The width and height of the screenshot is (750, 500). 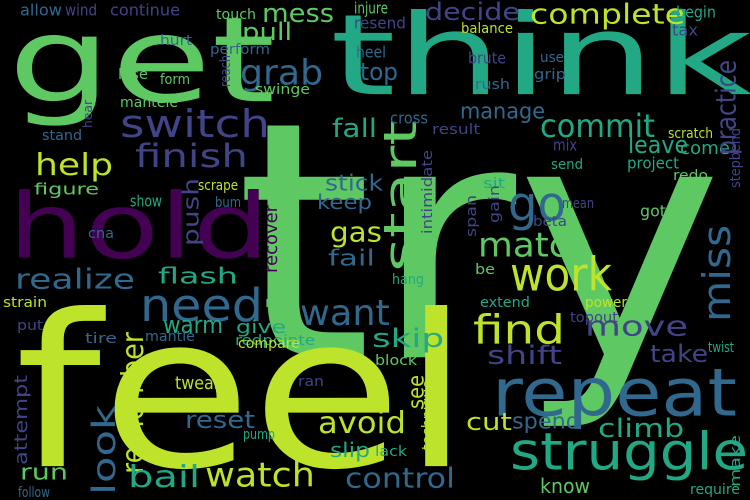 What do you see at coordinates (535, 244) in the screenshot?
I see `word-match: match` at bounding box center [535, 244].